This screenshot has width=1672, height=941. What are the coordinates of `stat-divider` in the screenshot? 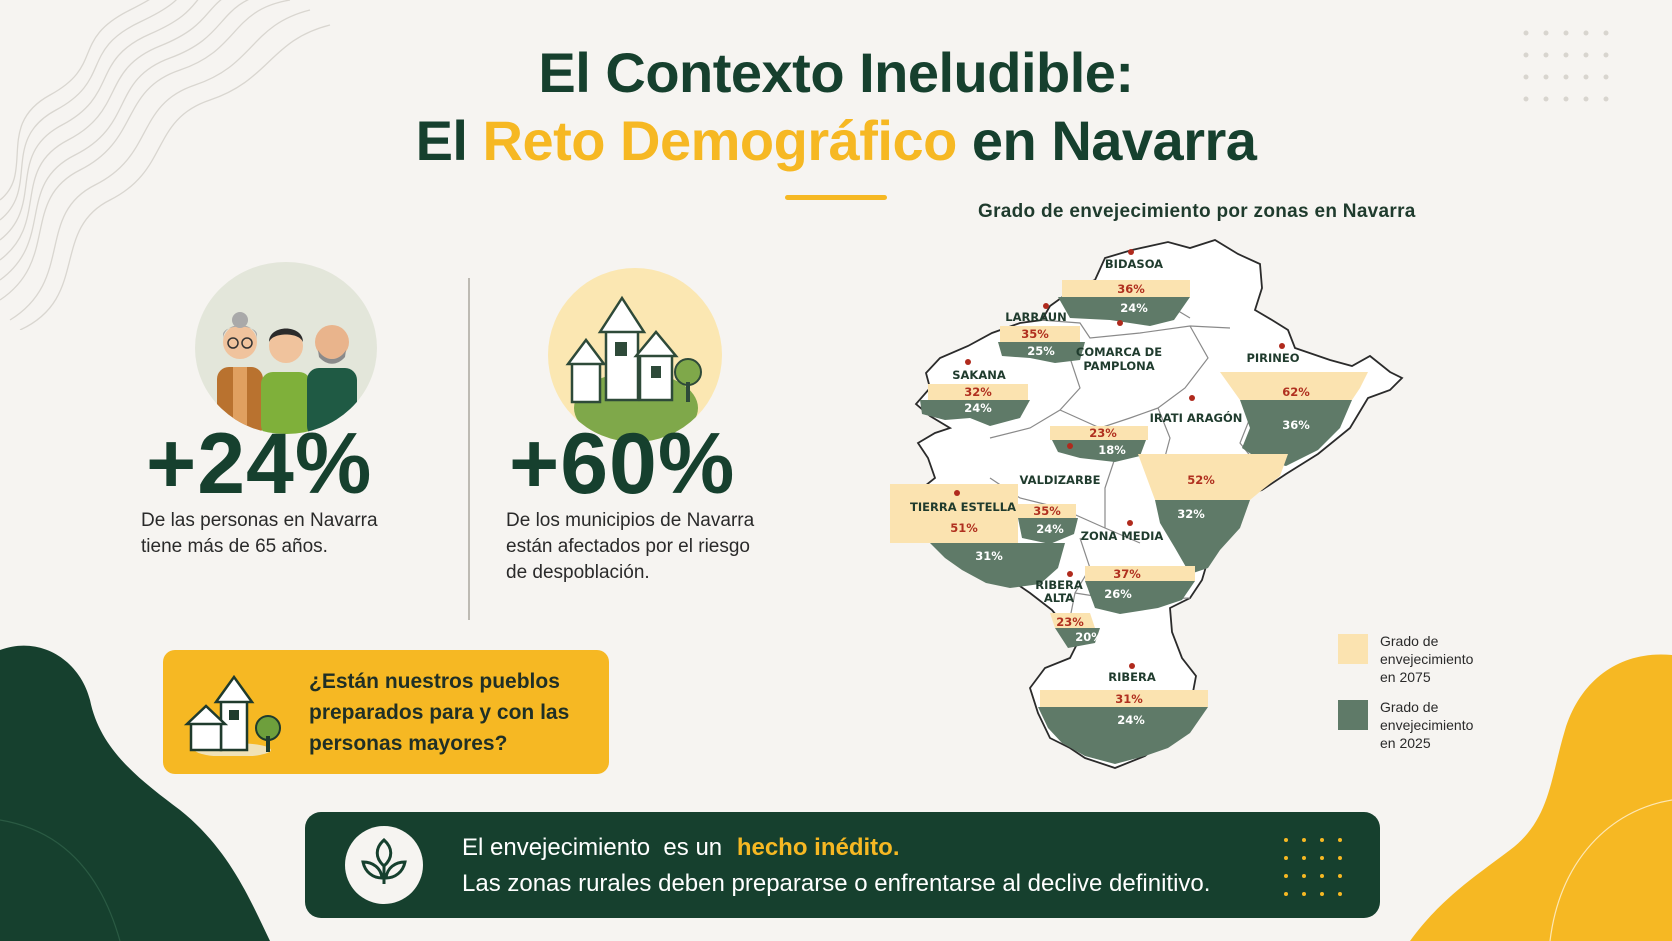 It's located at (469, 449).